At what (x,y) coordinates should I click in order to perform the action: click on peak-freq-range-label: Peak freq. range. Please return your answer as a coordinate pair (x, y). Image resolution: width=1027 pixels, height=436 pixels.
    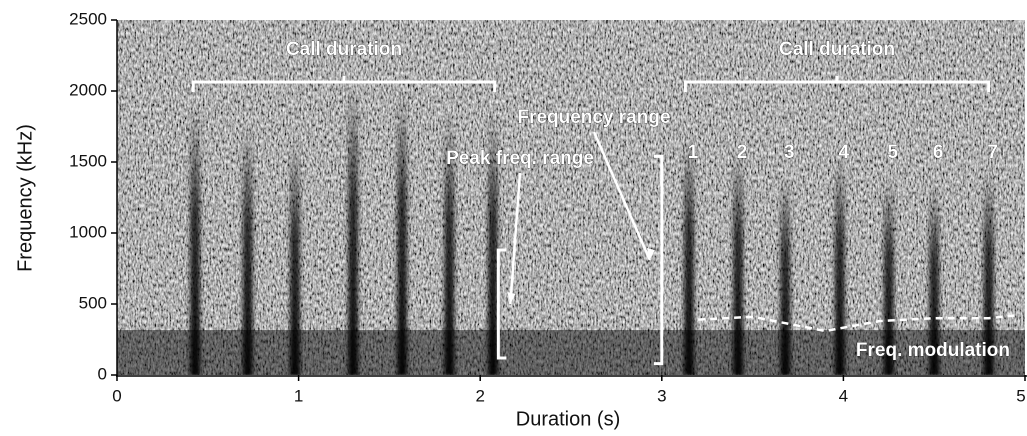
    Looking at the image, I should click on (520, 158).